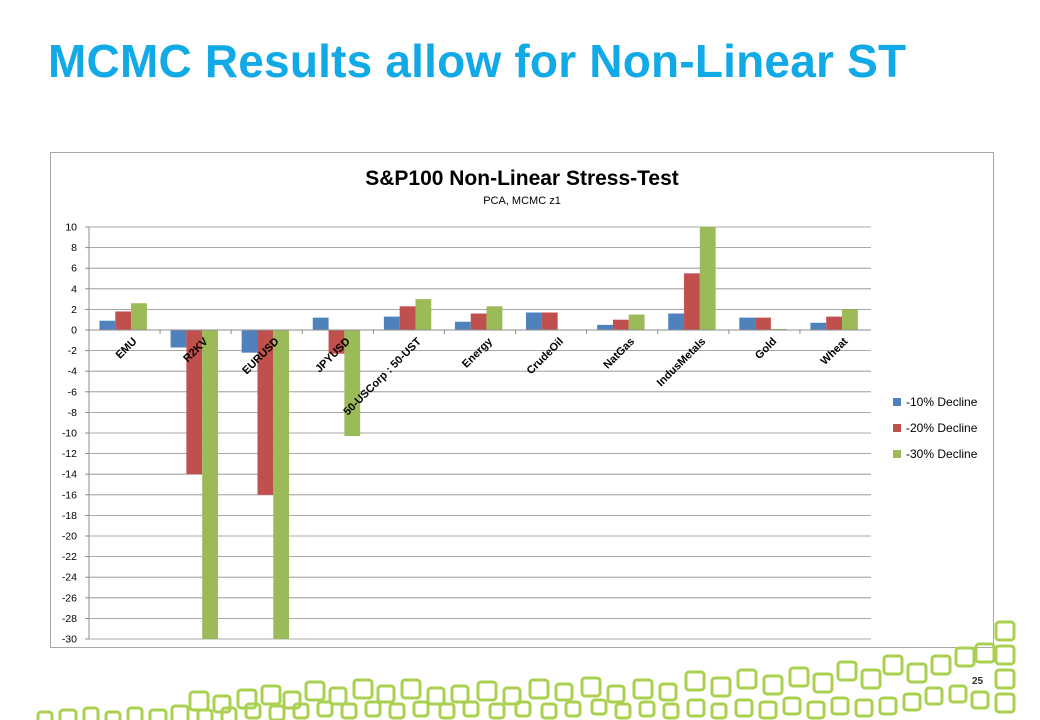 The height and width of the screenshot is (720, 1040). I want to click on y-tick-label: 0, so click(74, 331).